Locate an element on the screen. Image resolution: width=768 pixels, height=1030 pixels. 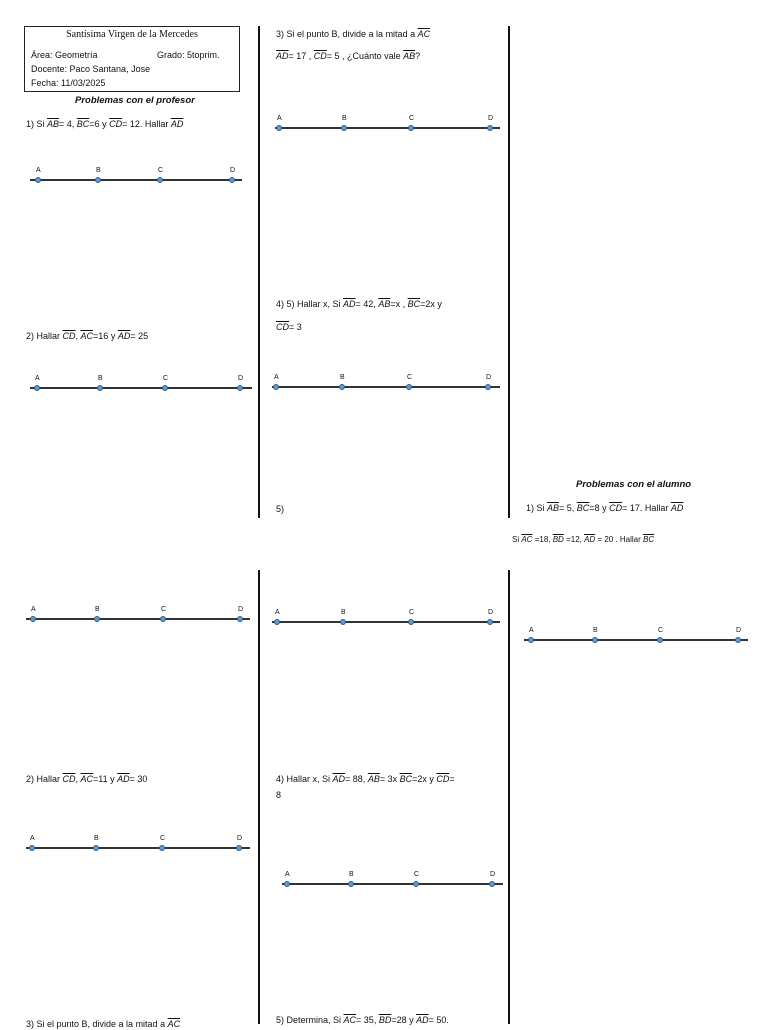
problem-2-student: 2) Hallar CD, AC=11 y AD= 30 is located at coordinates (87, 779).